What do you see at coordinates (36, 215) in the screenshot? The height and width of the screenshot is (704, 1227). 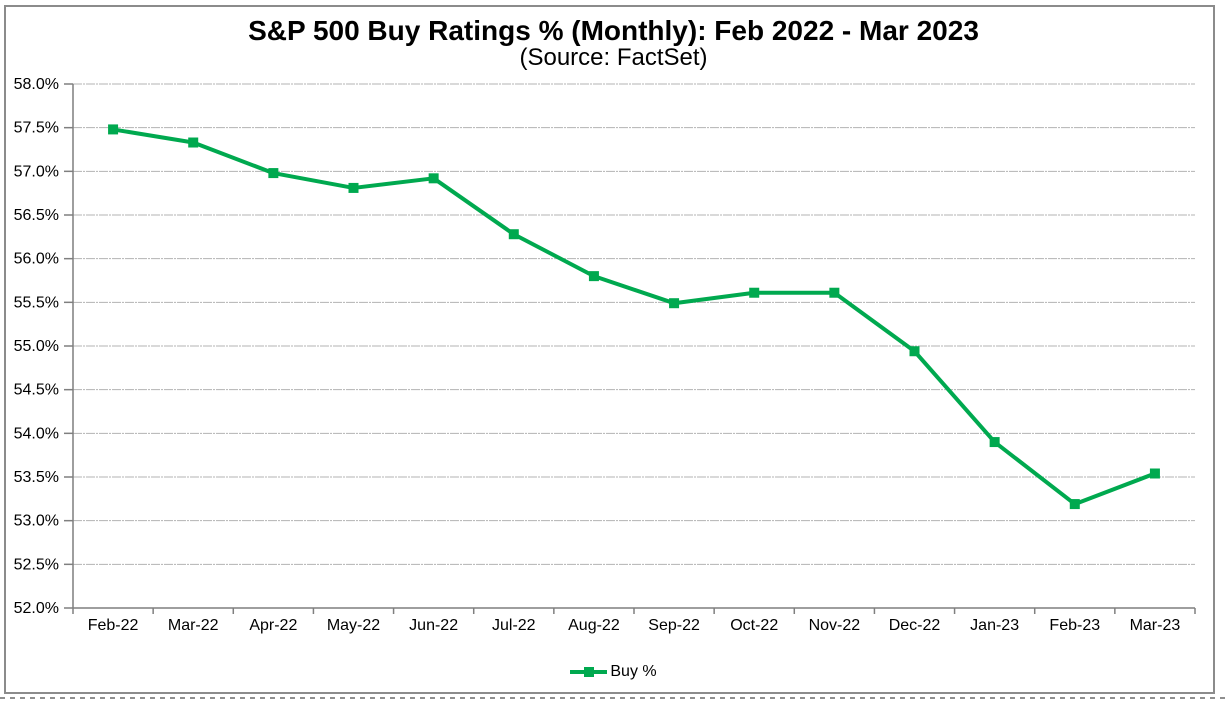 I see `y-tick-label: 56.5%` at bounding box center [36, 215].